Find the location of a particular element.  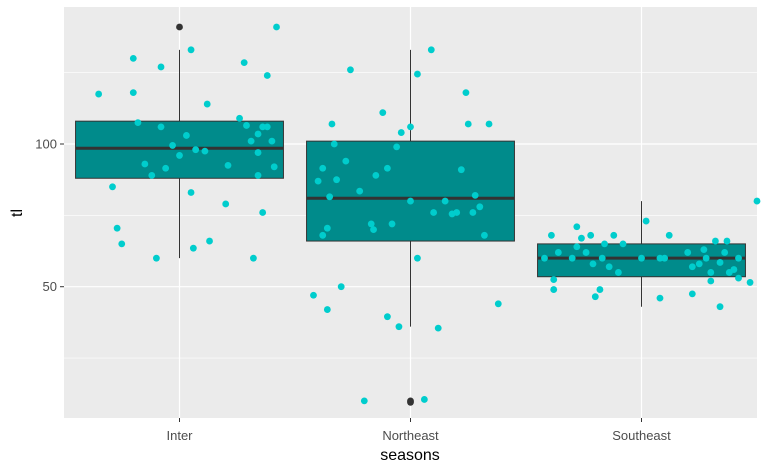

y-tick-label: 100 is located at coordinates (46, 144).